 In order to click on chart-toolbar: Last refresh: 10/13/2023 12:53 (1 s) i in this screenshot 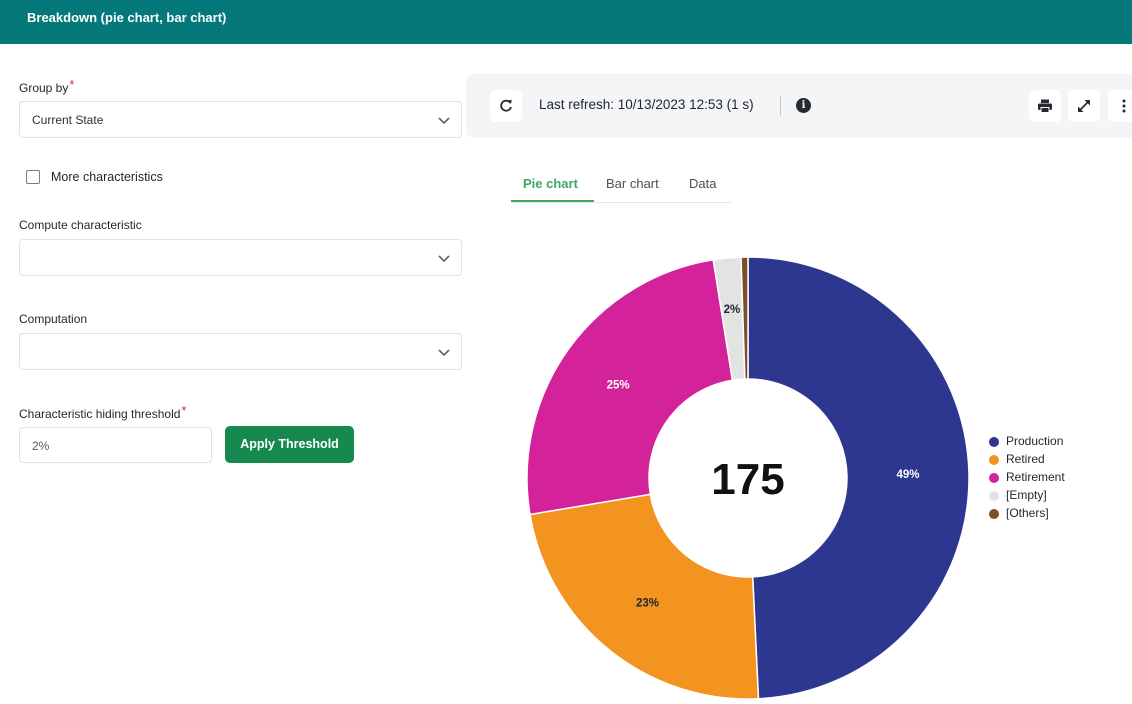, I will do `click(799, 106)`.